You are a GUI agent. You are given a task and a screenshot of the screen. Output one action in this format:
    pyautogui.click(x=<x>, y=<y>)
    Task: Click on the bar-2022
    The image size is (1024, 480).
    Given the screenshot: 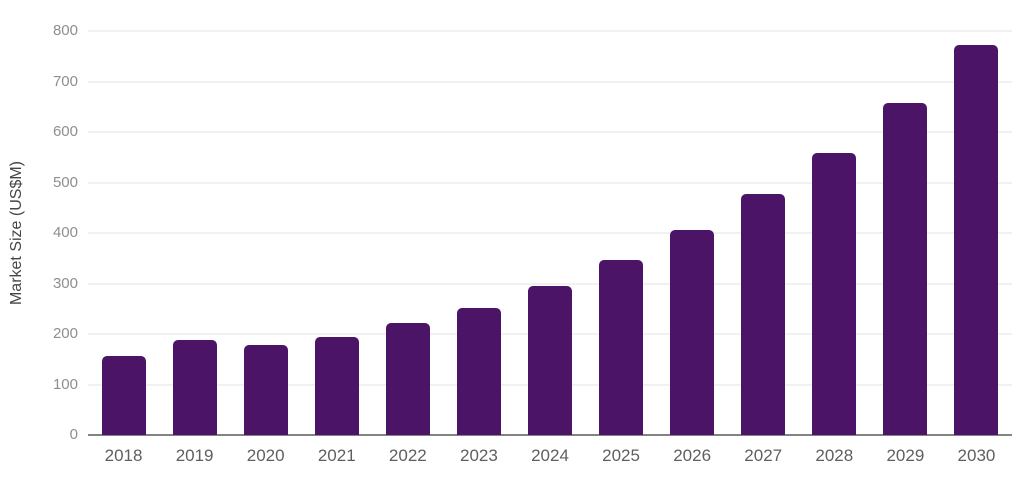 What is the action you would take?
    pyautogui.click(x=407, y=378)
    